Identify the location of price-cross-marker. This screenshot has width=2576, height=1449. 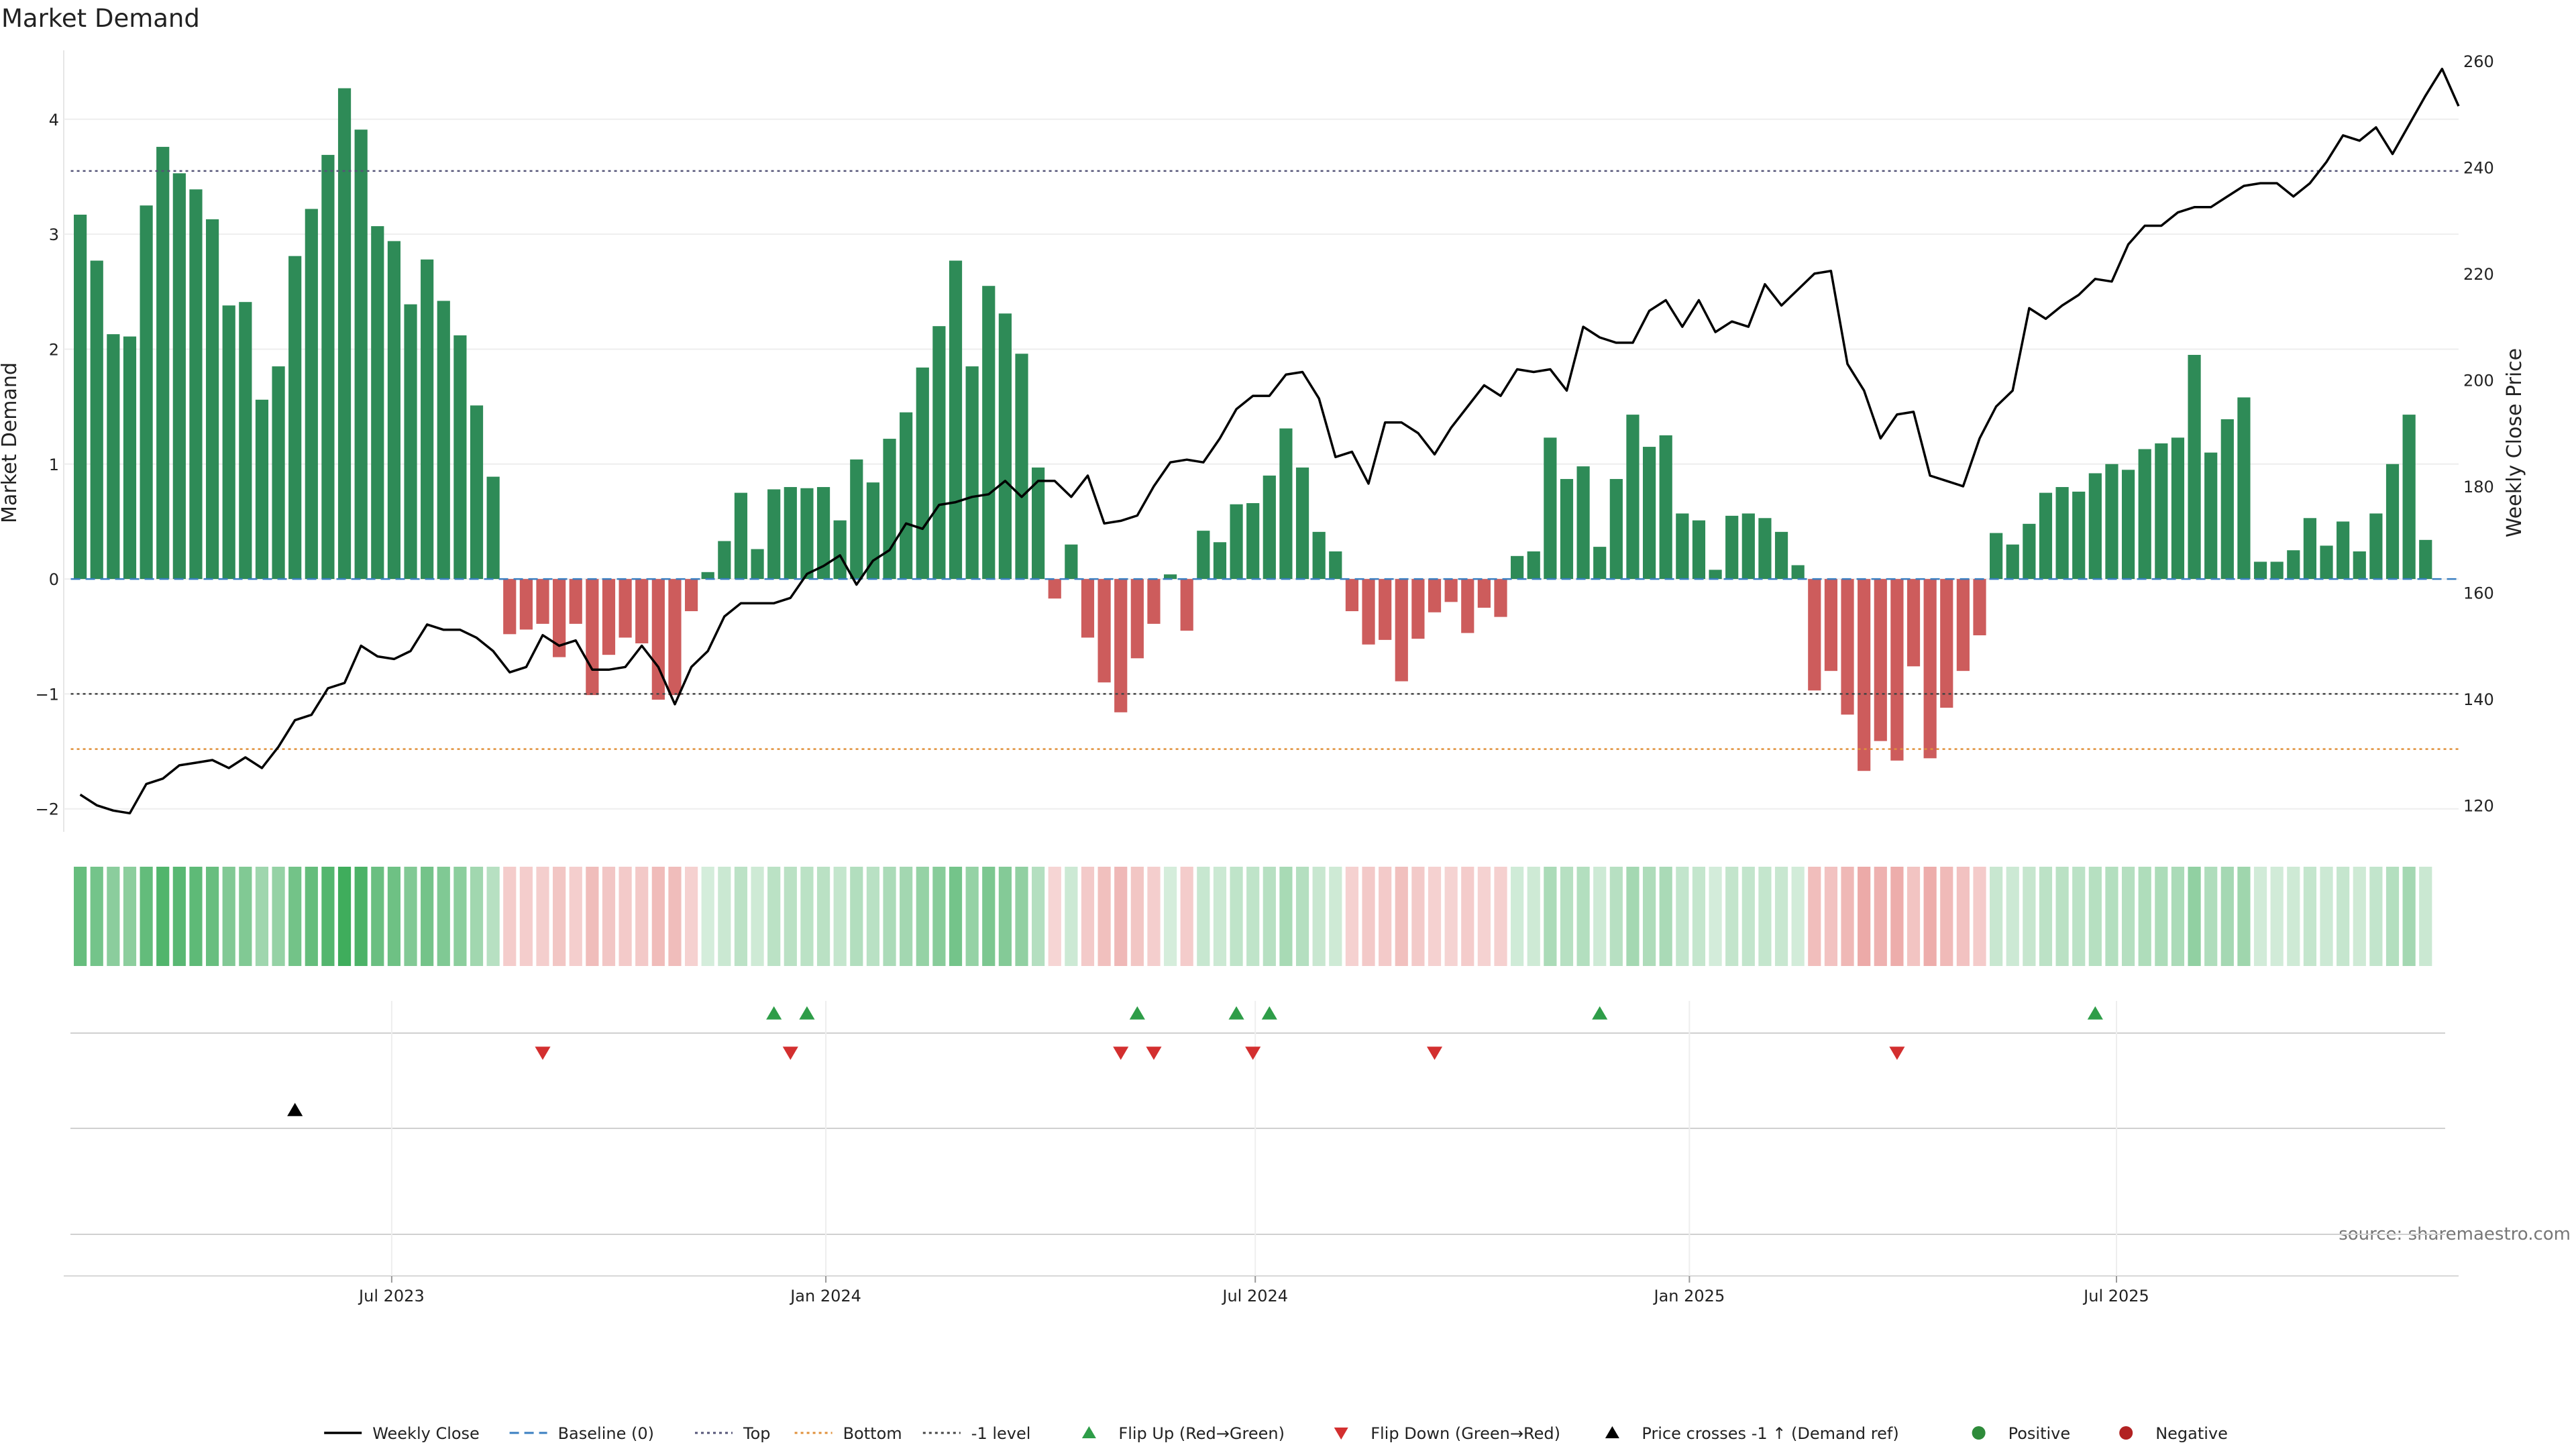
(295, 1109).